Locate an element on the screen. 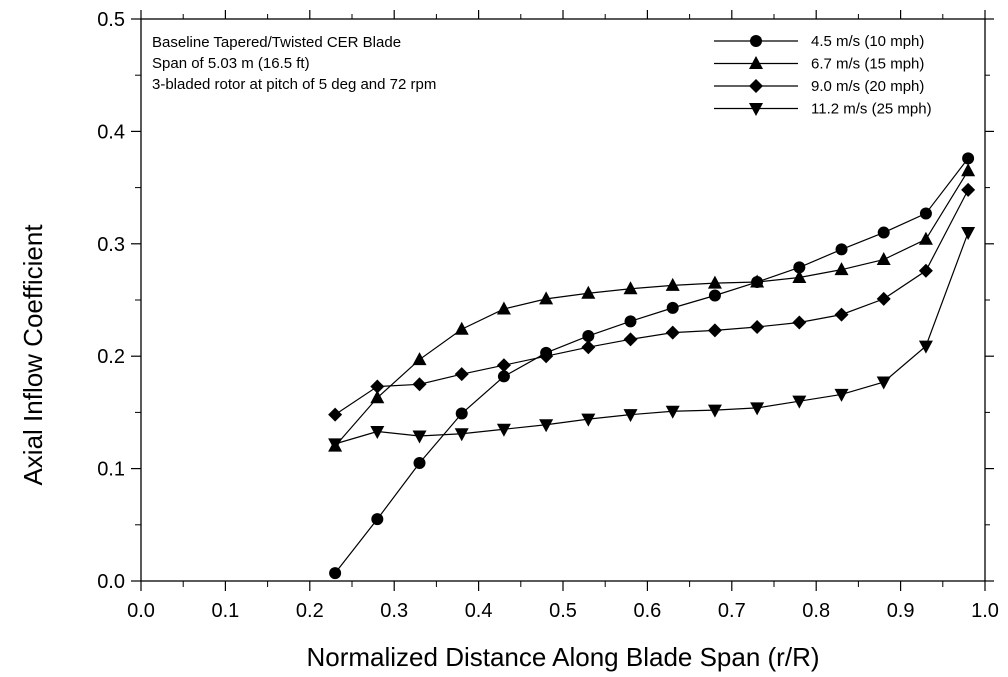 This screenshot has height=677, width=1008. y-tick-label: 0.2 is located at coordinates (111, 357).